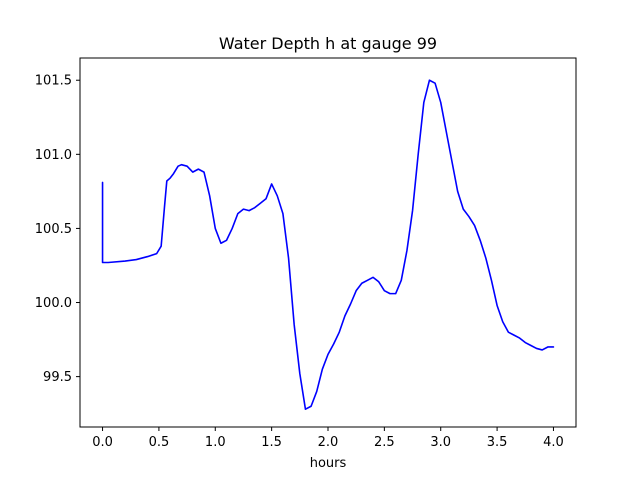 Image resolution: width=640 pixels, height=480 pixels. I want to click on x-tick-label: 2.0, so click(328, 442).